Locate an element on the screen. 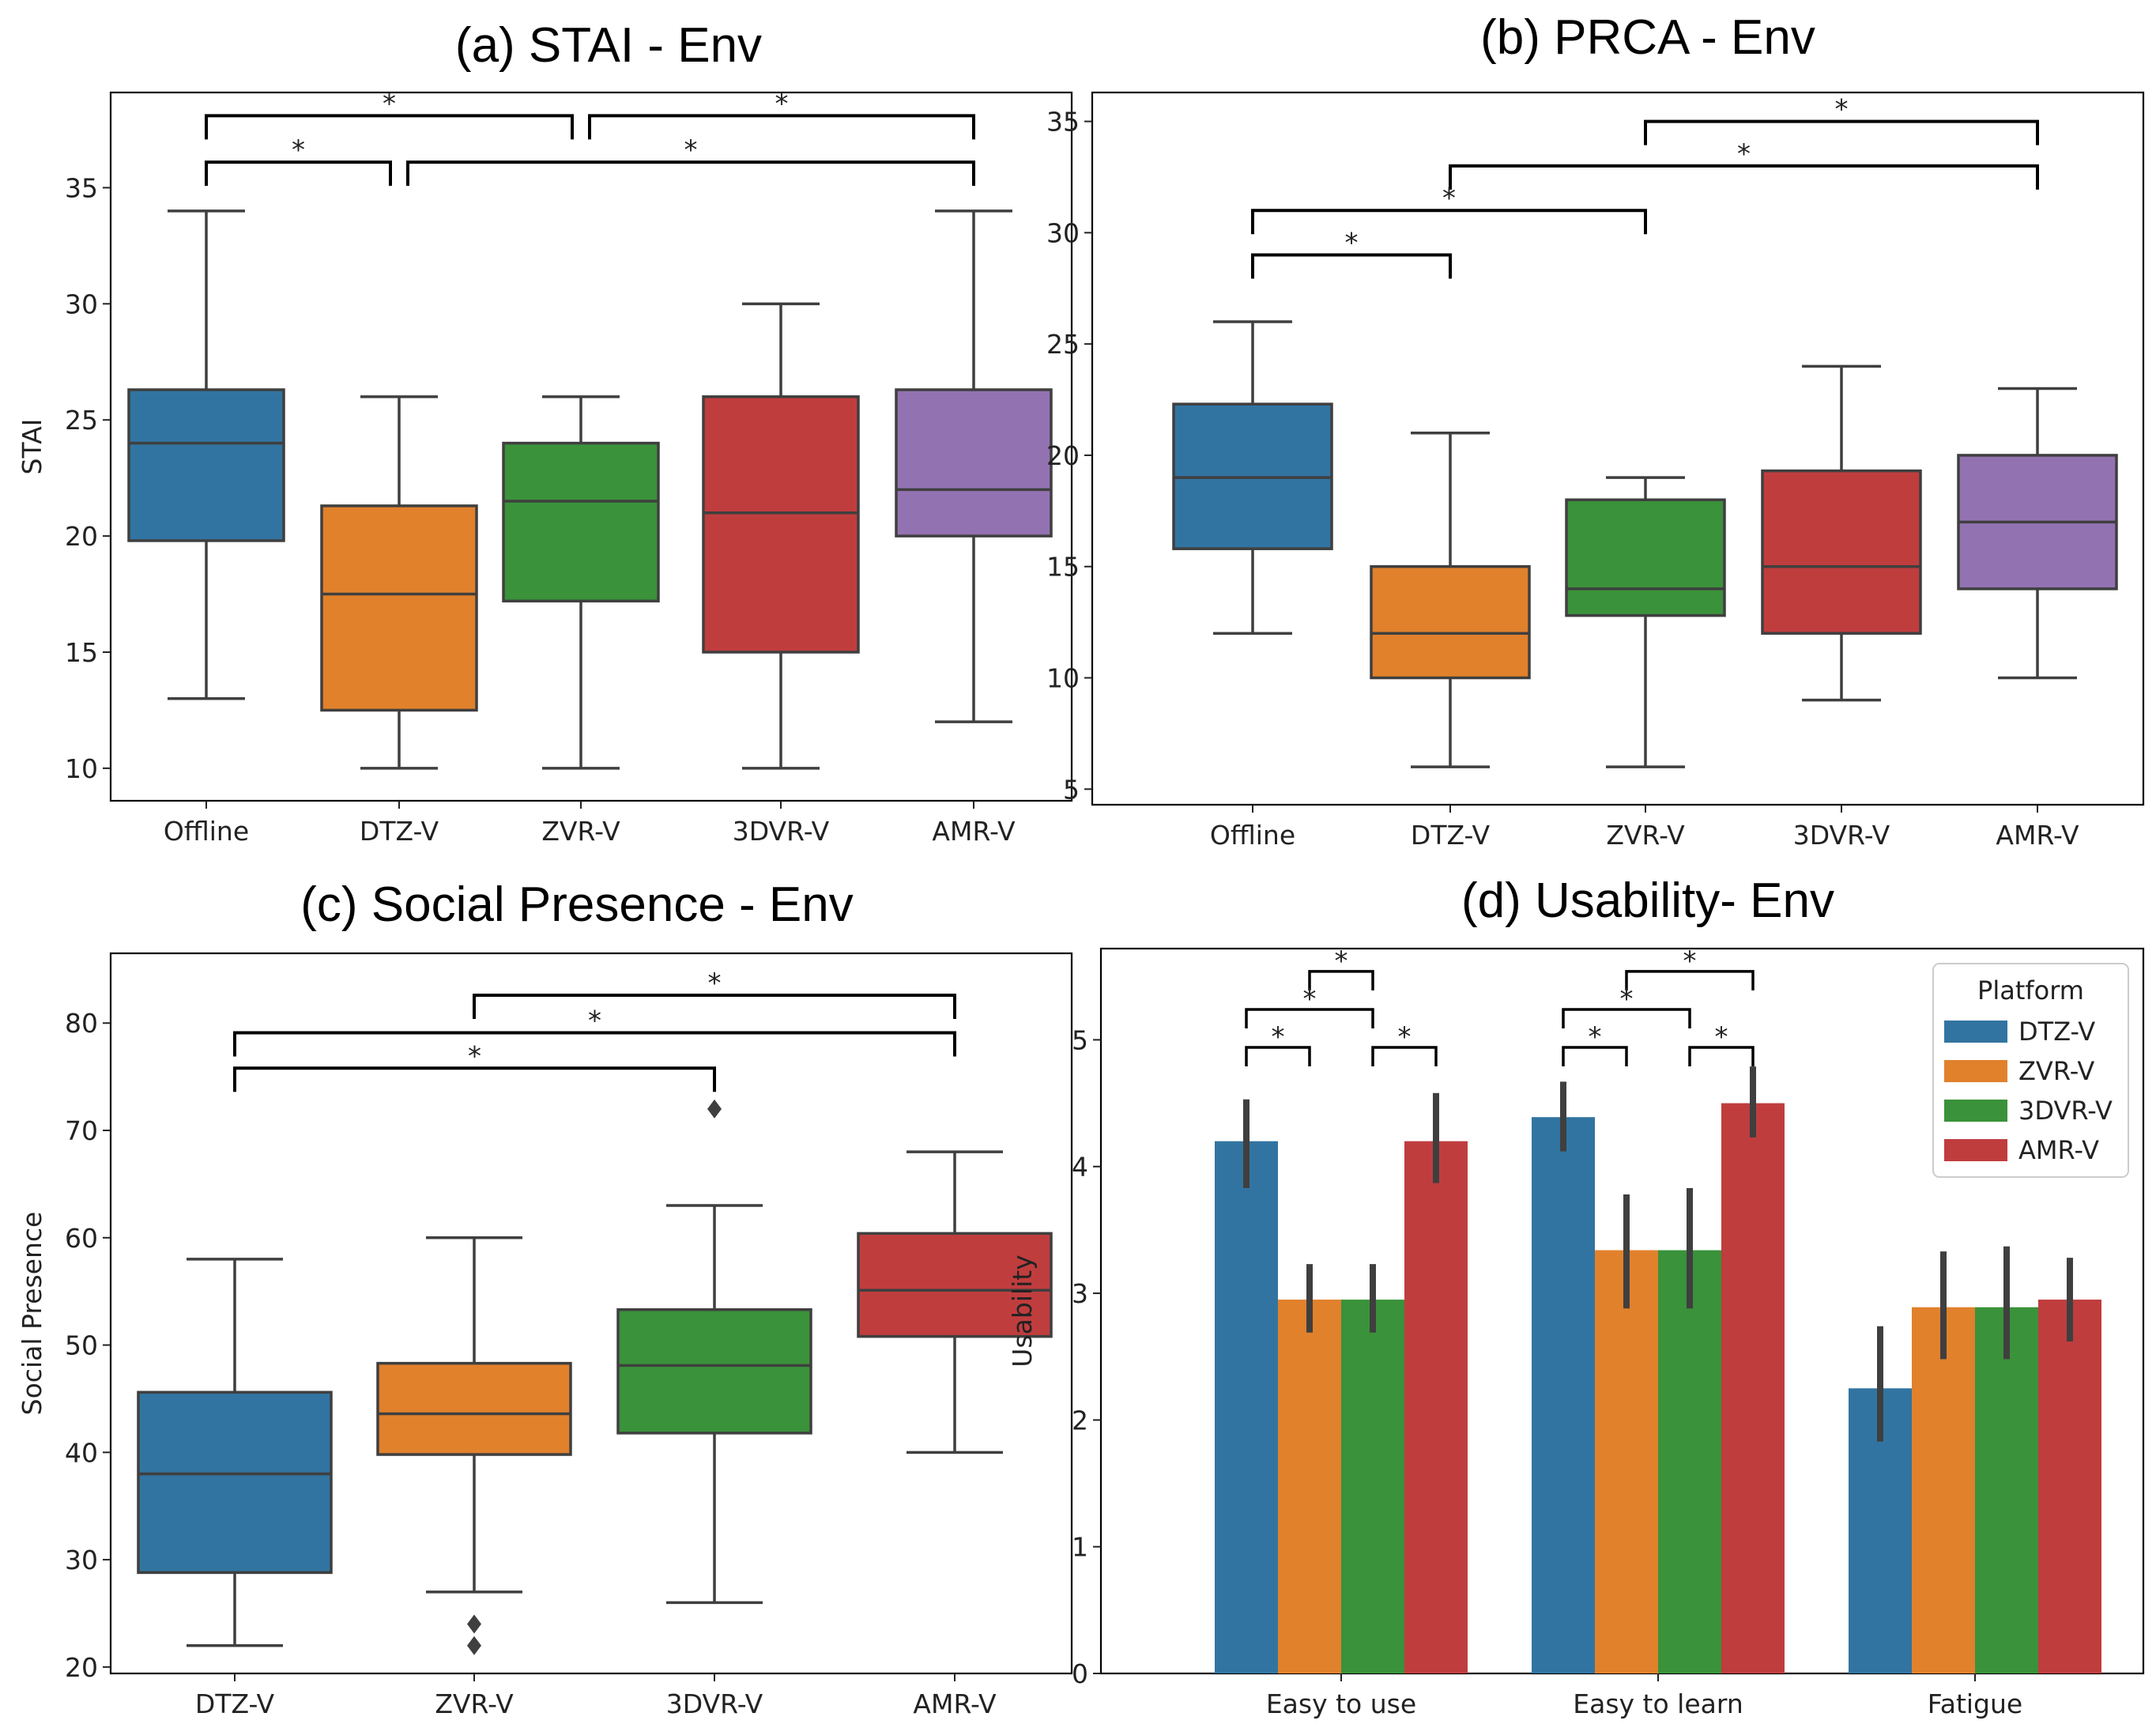 Image resolution: width=2156 pixels, height=1728 pixels. y-tick-label-b: 25 is located at coordinates (1063, 344).